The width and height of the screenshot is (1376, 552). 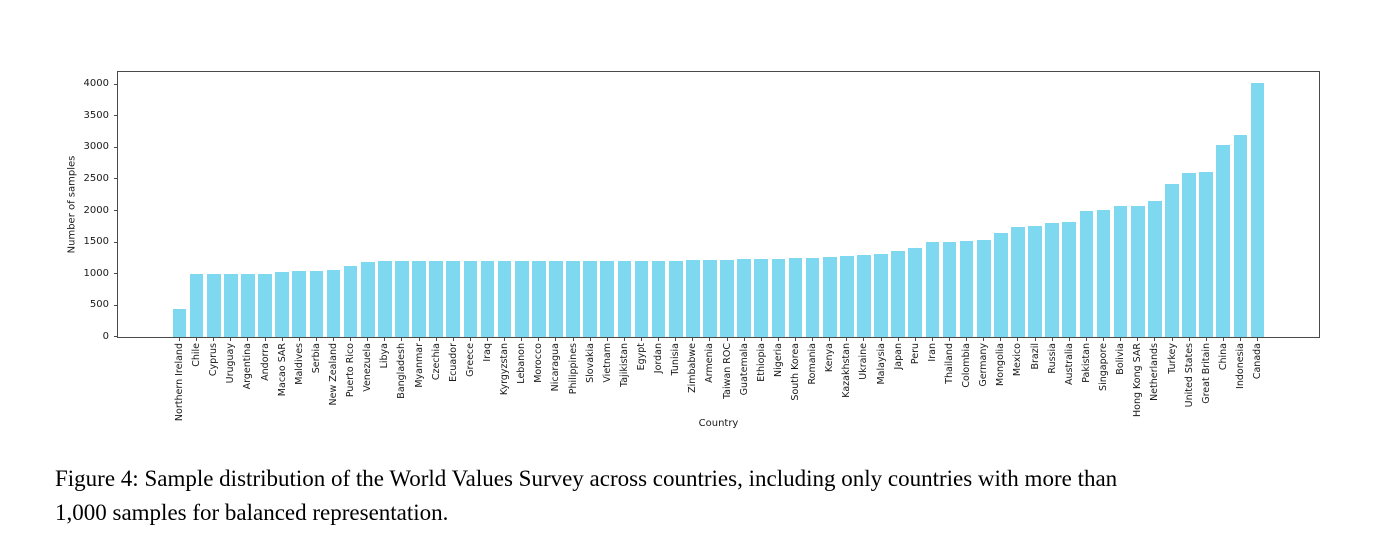 What do you see at coordinates (1189, 375) in the screenshot?
I see `x-tick-label: United States` at bounding box center [1189, 375].